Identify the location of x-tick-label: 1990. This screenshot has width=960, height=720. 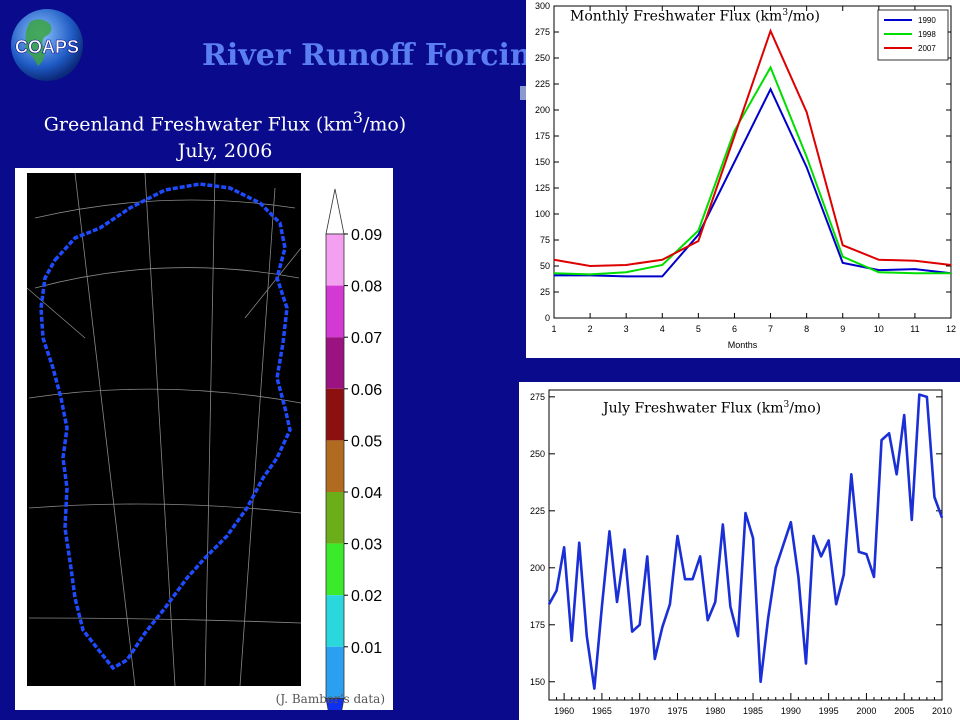
(791, 711).